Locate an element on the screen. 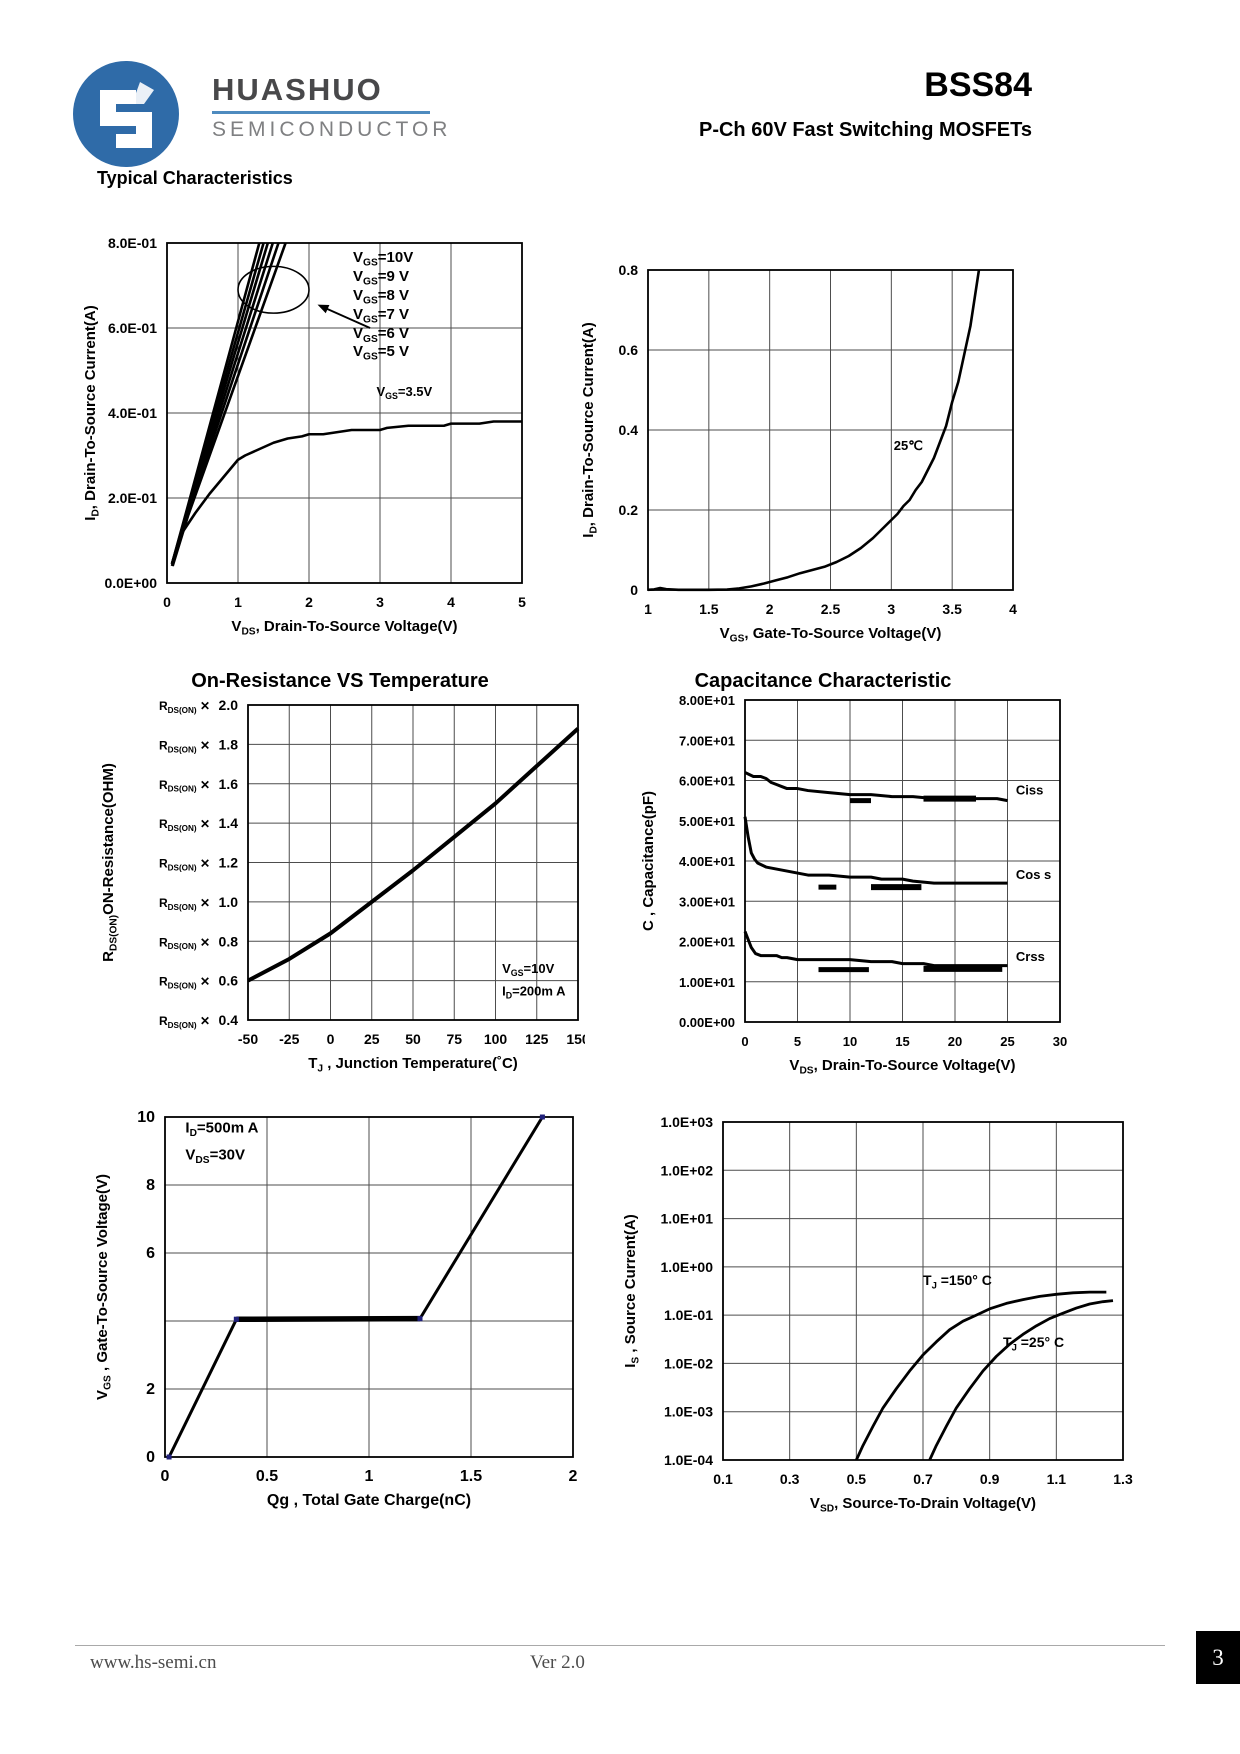  svg-text: VGS=3.5V is located at coordinates (404, 392).